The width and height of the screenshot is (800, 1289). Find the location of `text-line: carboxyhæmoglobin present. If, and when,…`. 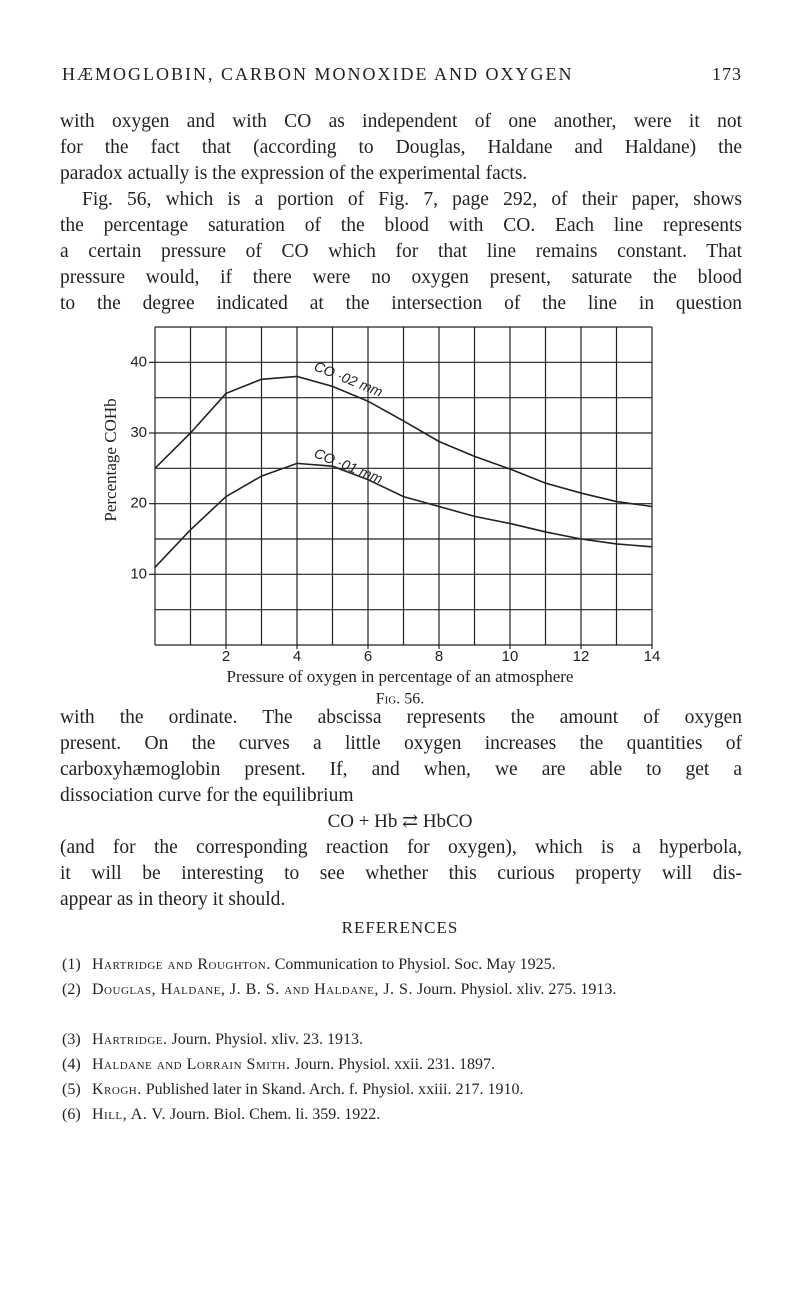

text-line: carboxyhæmoglobin present. If, and when,… is located at coordinates (401, 769).